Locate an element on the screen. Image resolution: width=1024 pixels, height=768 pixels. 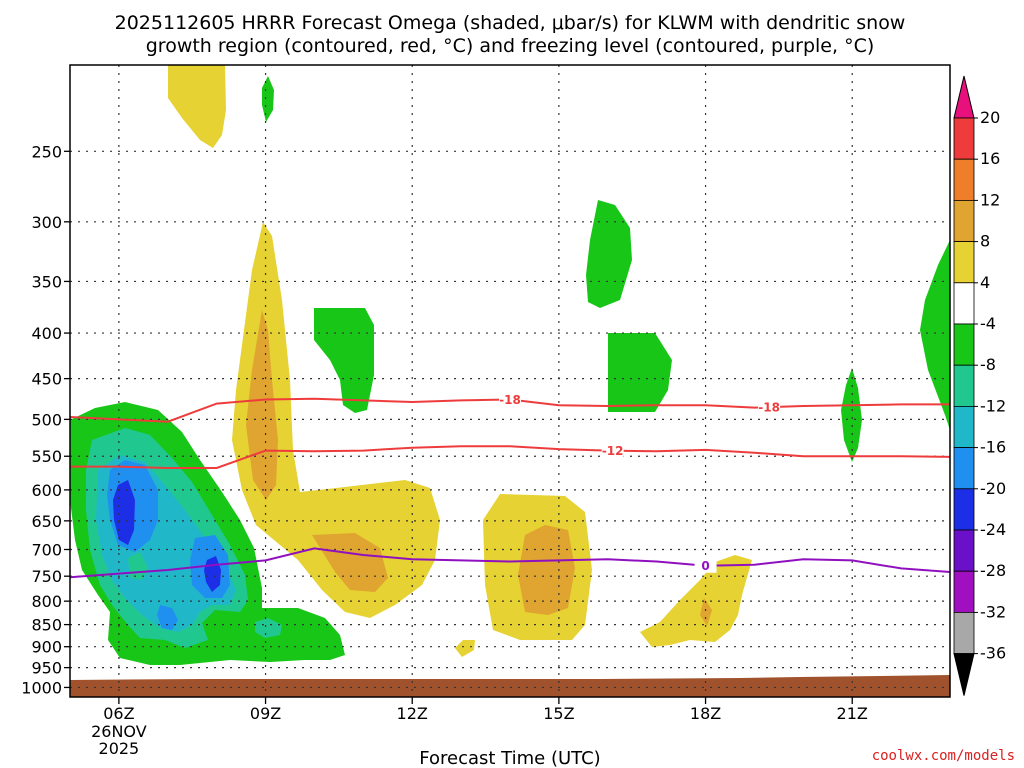
omega-region-green-08z-top is located at coordinates (268, 99).